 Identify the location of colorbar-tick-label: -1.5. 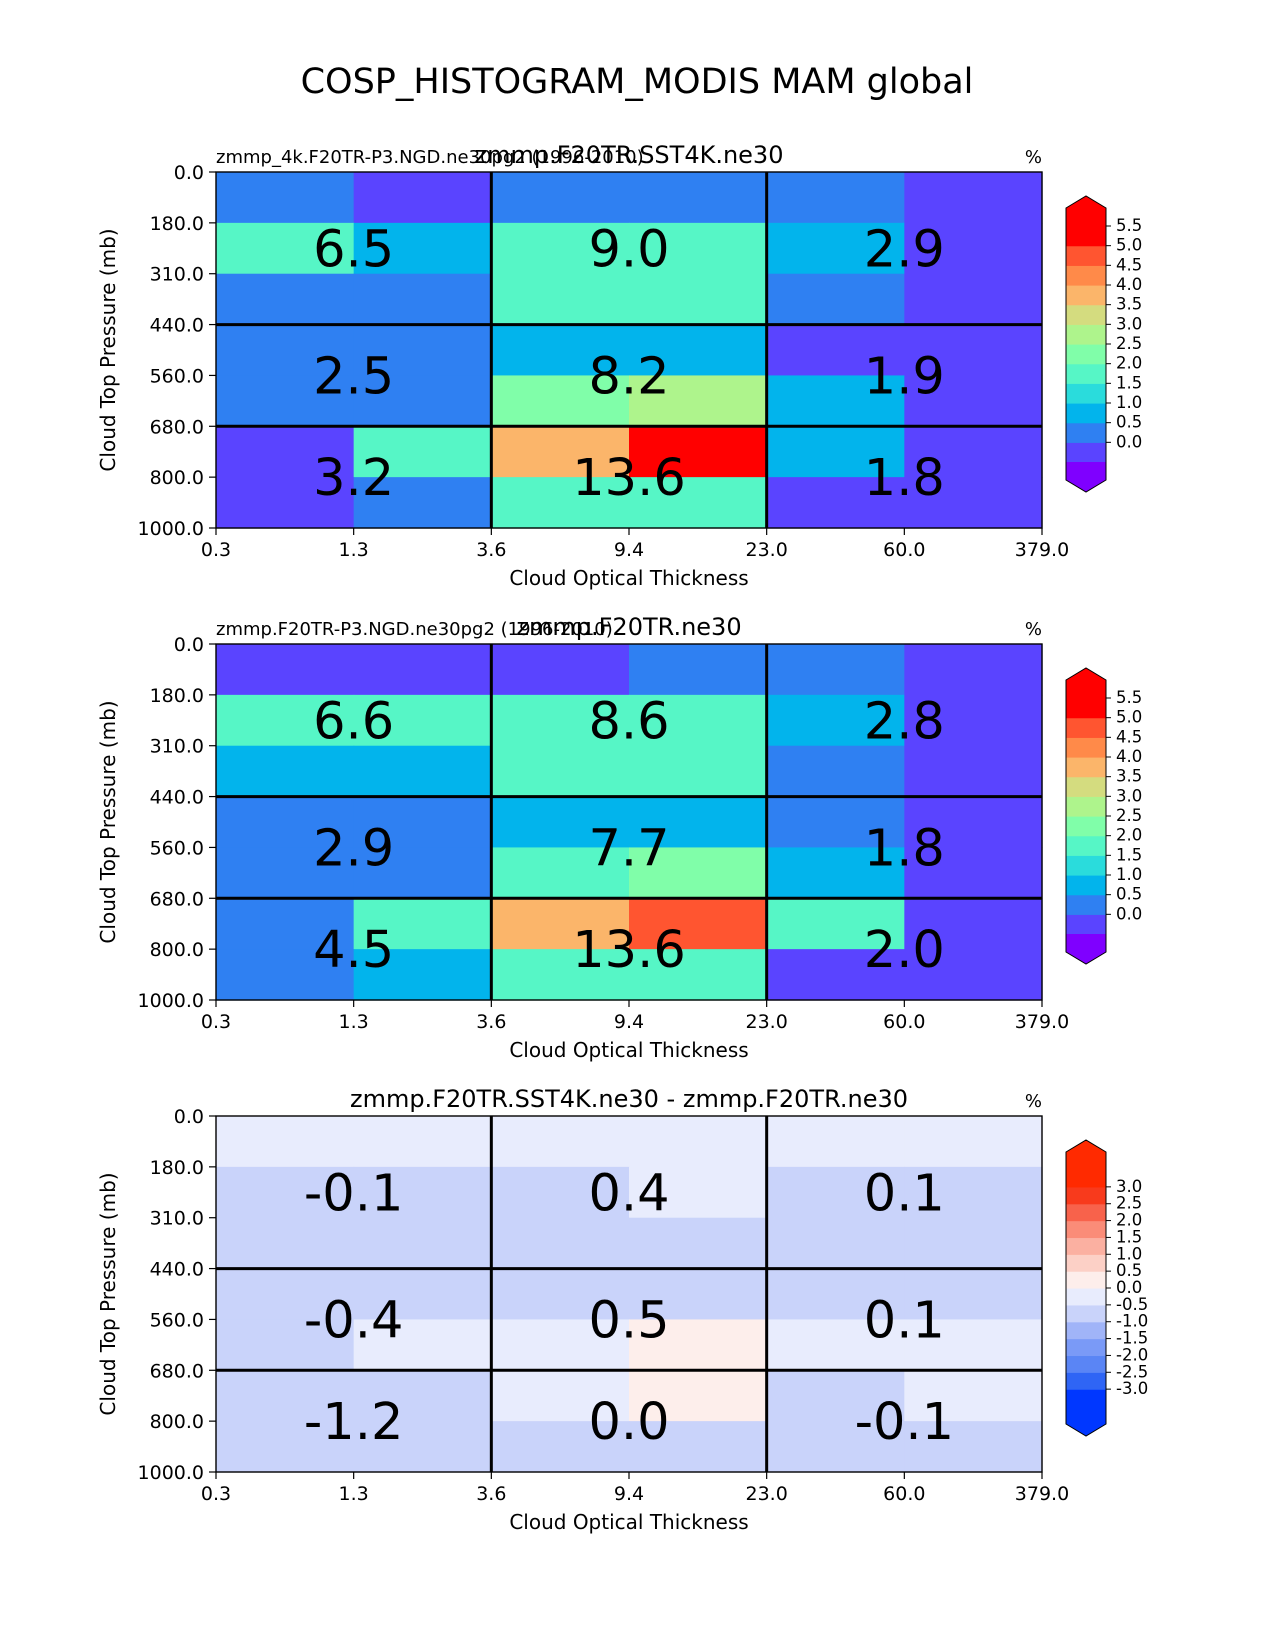
(1132, 1338).